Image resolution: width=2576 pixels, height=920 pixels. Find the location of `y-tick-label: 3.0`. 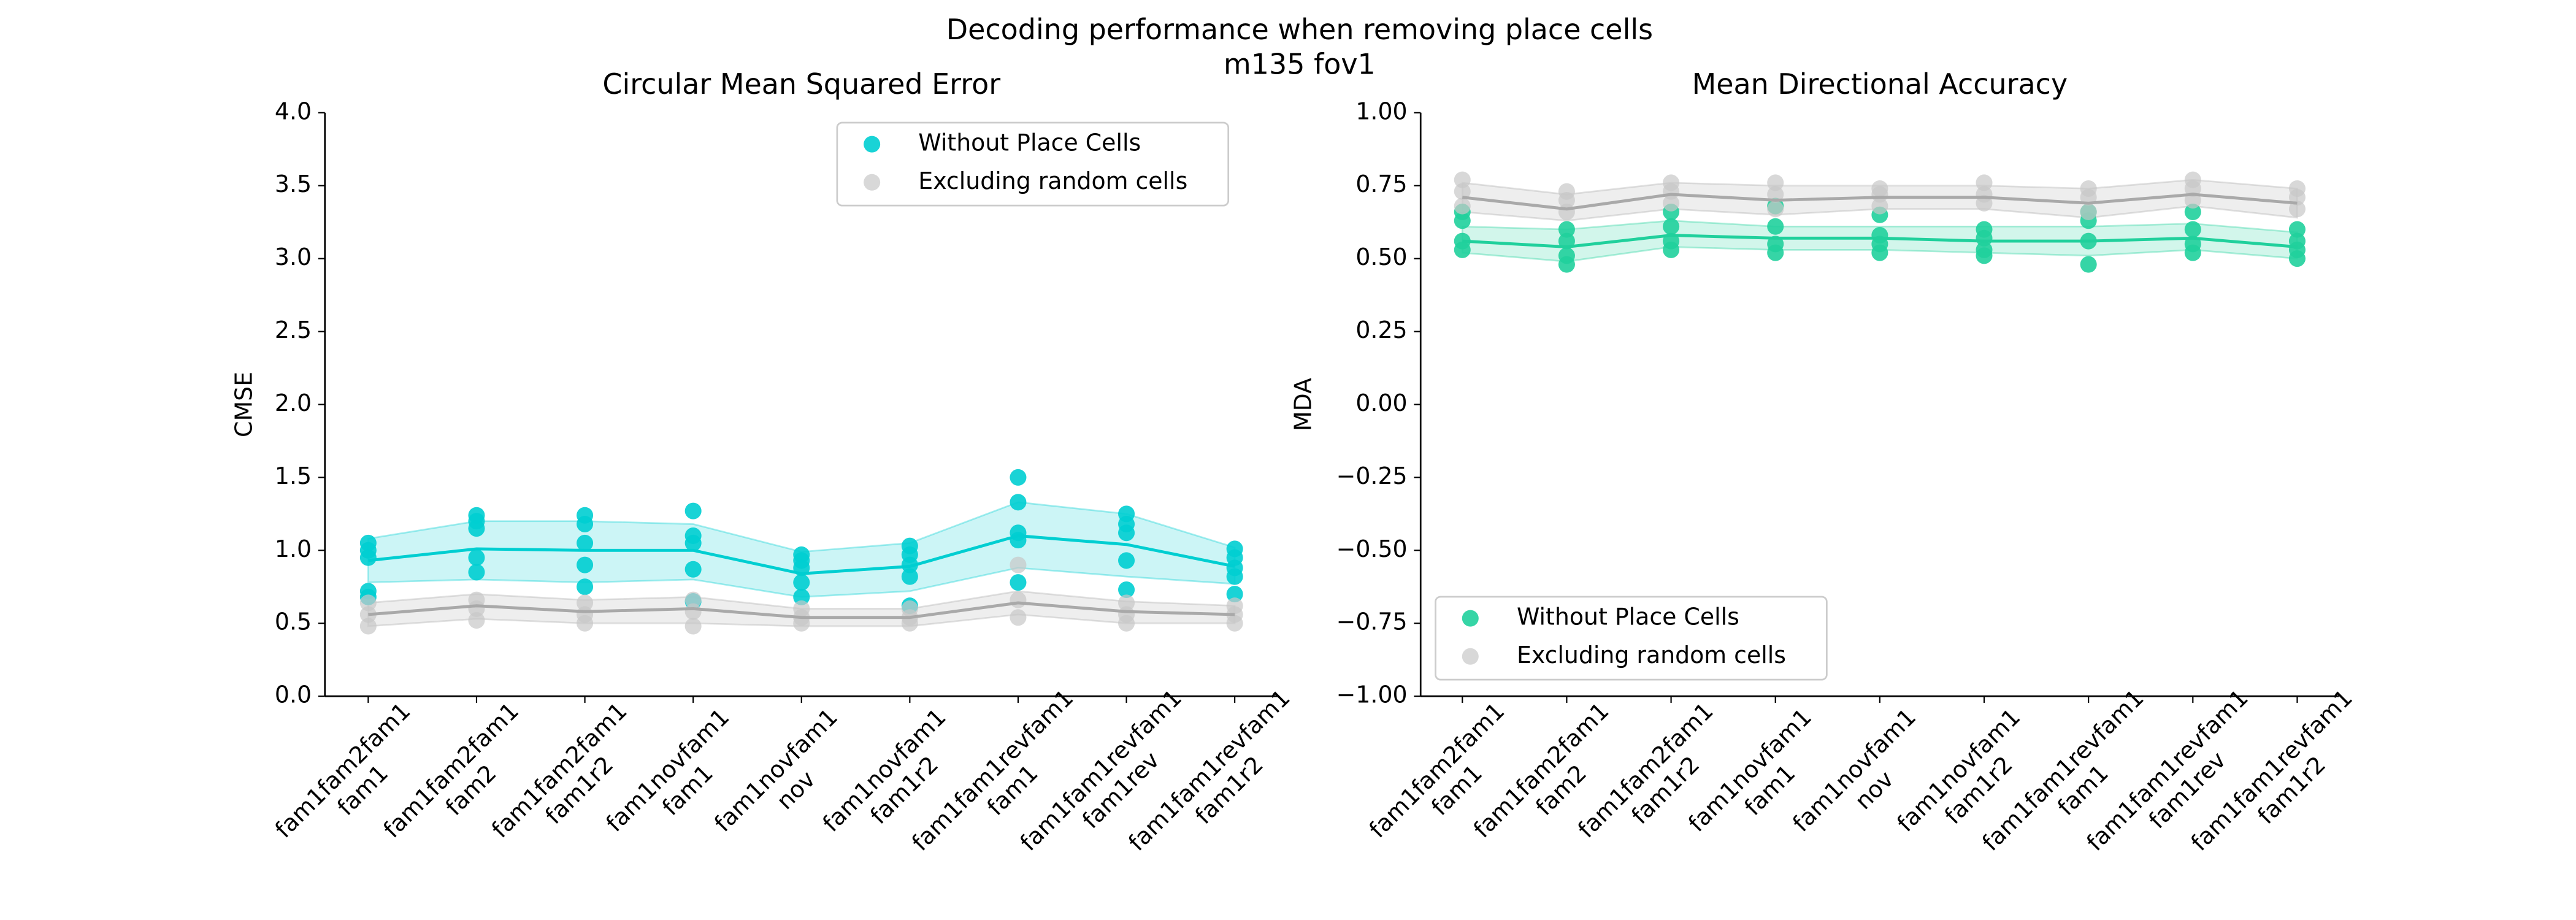

y-tick-label: 3.0 is located at coordinates (293, 256).